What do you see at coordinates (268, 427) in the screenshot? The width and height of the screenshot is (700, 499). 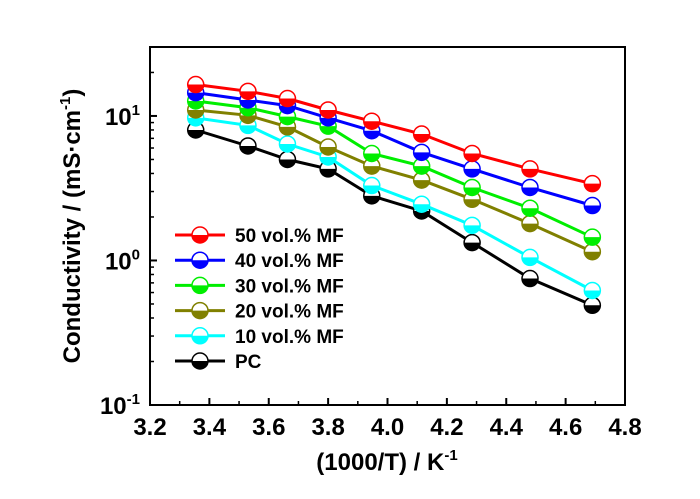 I see `x-tick-label: 3.6` at bounding box center [268, 427].